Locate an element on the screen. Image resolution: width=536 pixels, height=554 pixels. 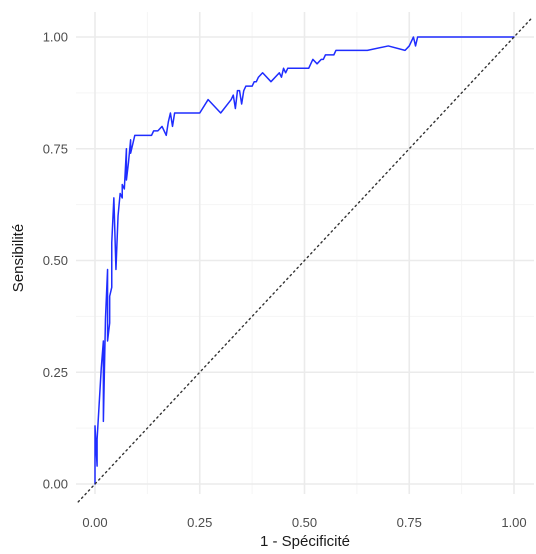
y-axis-title: Sensibilité is located at coordinates (18, 258).